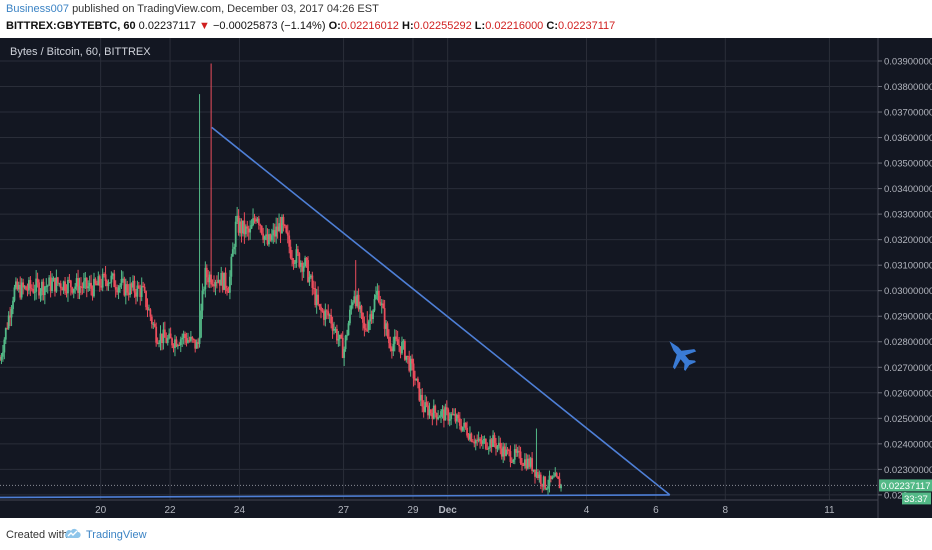 Image resolution: width=932 pixels, height=550 pixels. I want to click on x-tick-label: 29, so click(413, 510).